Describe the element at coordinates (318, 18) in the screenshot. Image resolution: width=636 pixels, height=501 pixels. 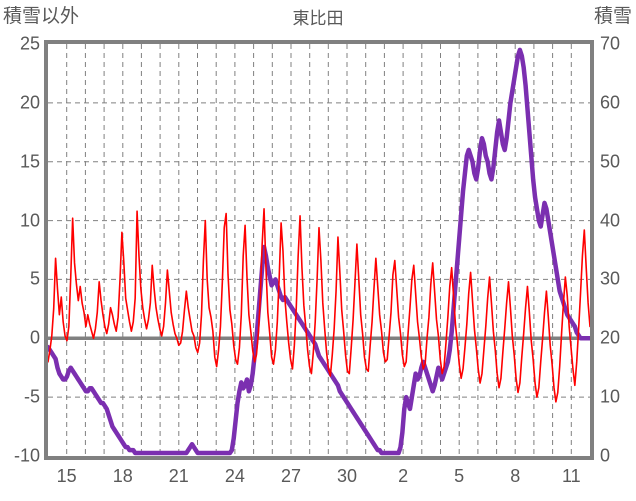
I see `page-title: 東比田` at that location.